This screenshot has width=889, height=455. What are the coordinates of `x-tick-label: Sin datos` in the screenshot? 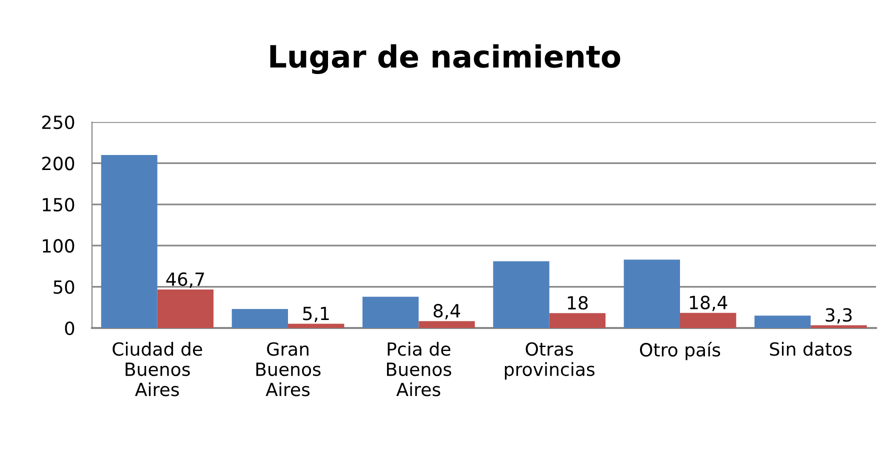 It's located at (811, 349).